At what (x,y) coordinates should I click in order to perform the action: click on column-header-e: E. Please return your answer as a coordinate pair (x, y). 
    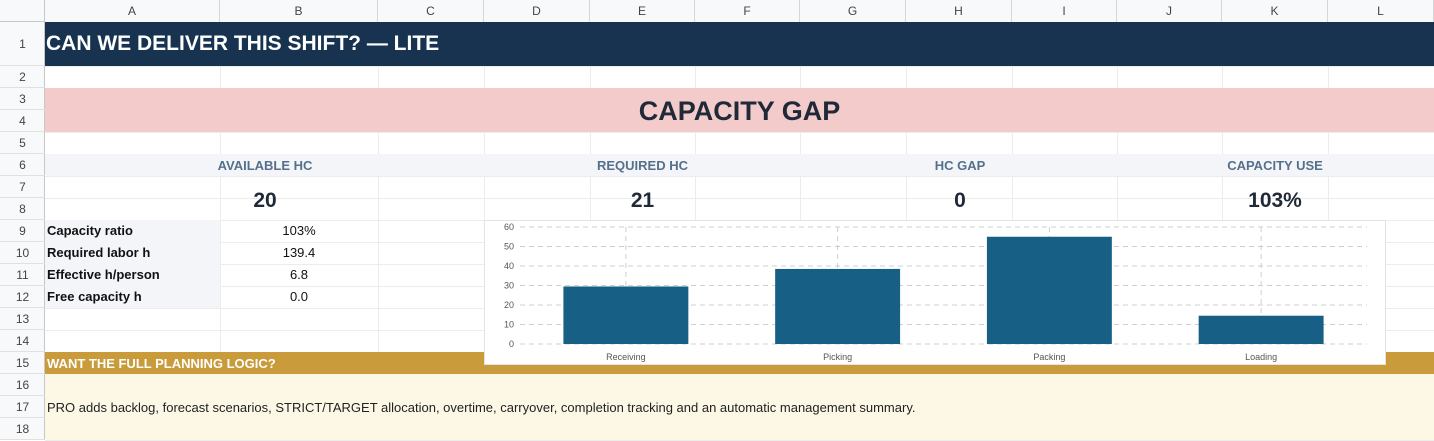
    Looking at the image, I should click on (642, 11).